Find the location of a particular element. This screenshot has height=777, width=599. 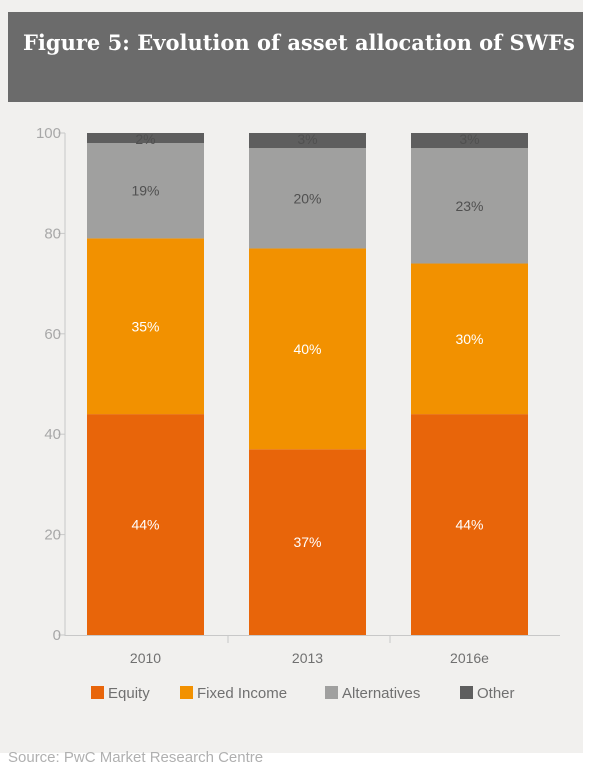

data-label-equity-2010: 44% is located at coordinates (145, 525).